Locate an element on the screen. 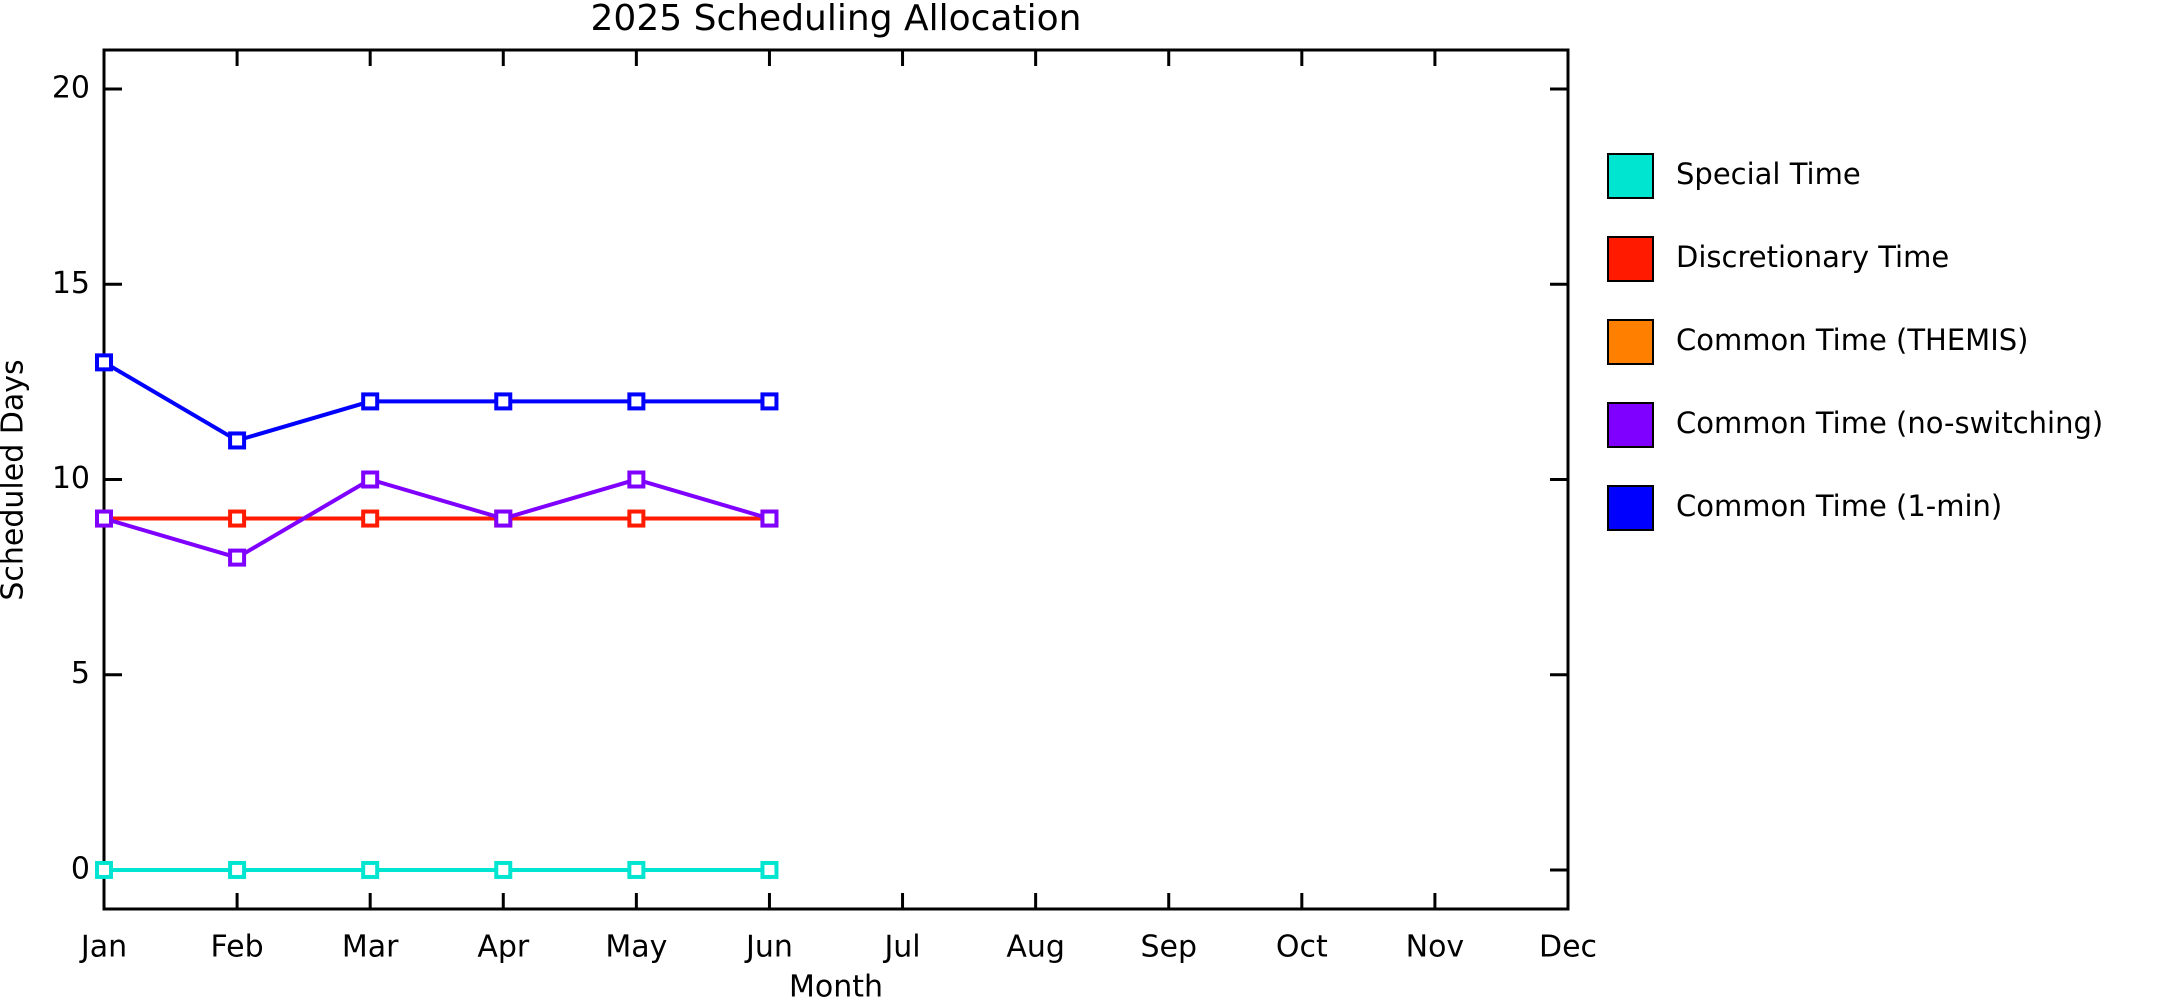  chart-title: 2025 Scheduling Allocation is located at coordinates (836, 19).